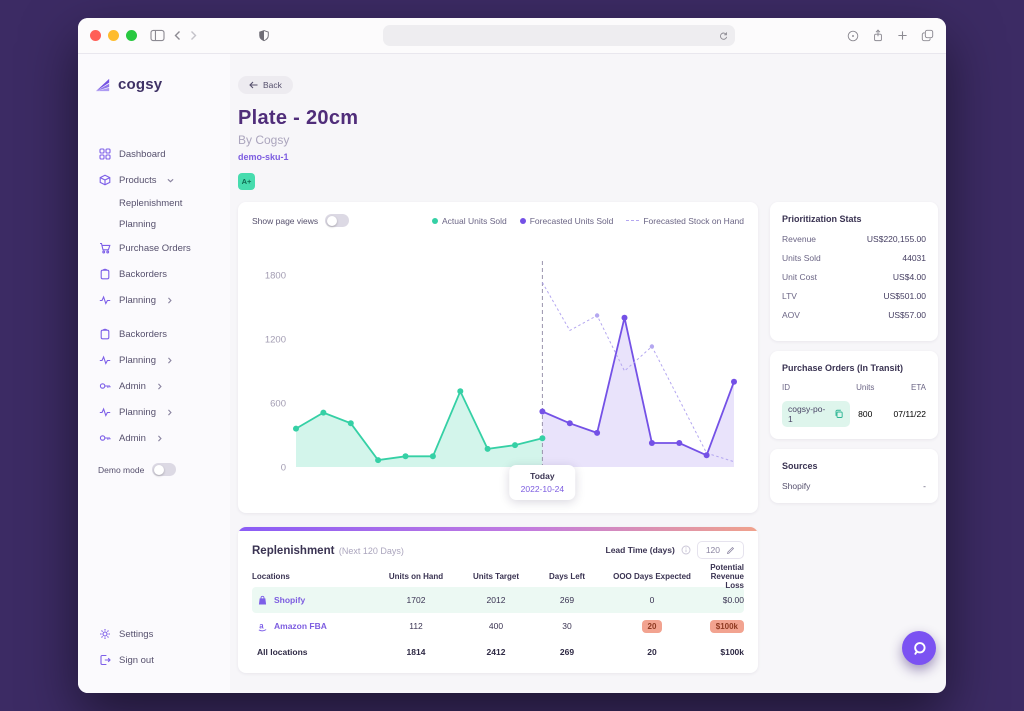 The height and width of the screenshot is (711, 1024). I want to click on lead-time-control: Lead Time (days) 120, so click(675, 550).